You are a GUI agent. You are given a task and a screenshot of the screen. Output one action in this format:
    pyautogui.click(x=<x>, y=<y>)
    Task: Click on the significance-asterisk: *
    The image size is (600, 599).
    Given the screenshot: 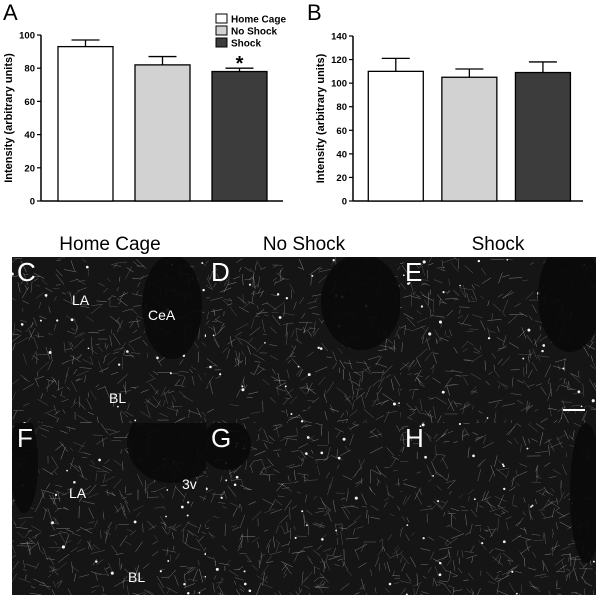 What is the action you would take?
    pyautogui.click(x=240, y=64)
    